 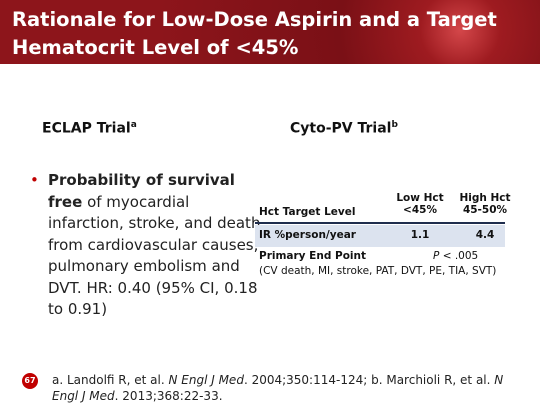 I want to click on p-value: P < .005, so click(x=455, y=256).